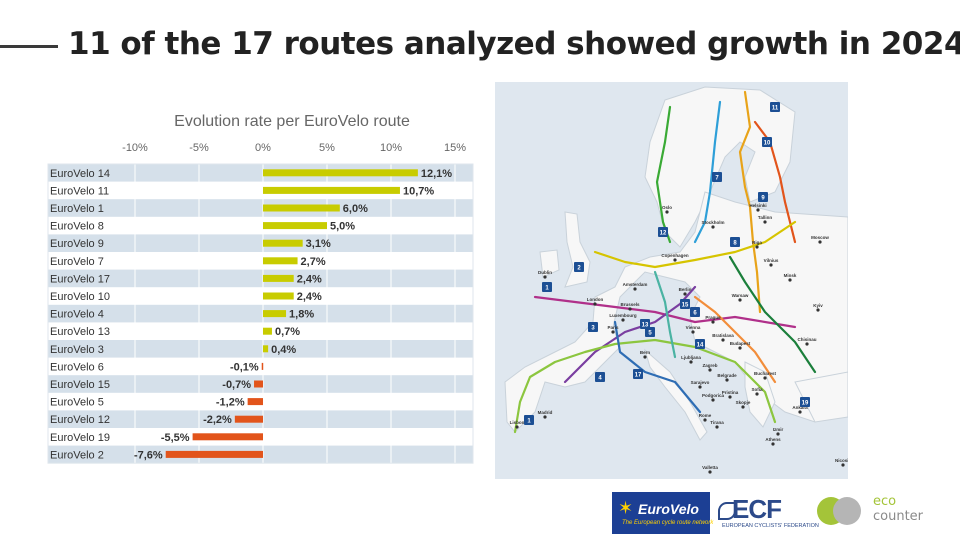  I want to click on data-label: 5,0%, so click(342, 227).